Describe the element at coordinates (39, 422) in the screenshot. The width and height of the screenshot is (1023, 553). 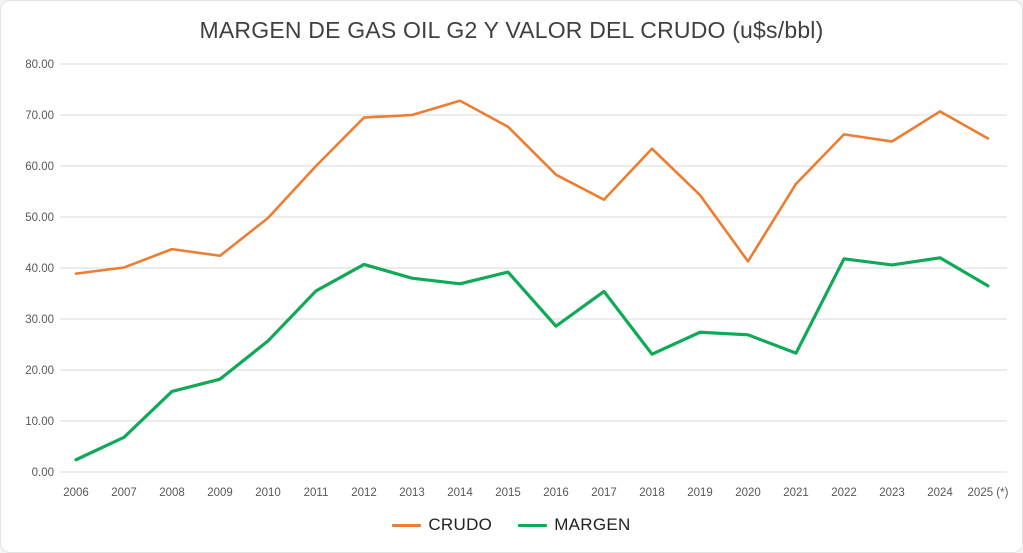
I see `y-axis-tick-label: 10.00` at that location.